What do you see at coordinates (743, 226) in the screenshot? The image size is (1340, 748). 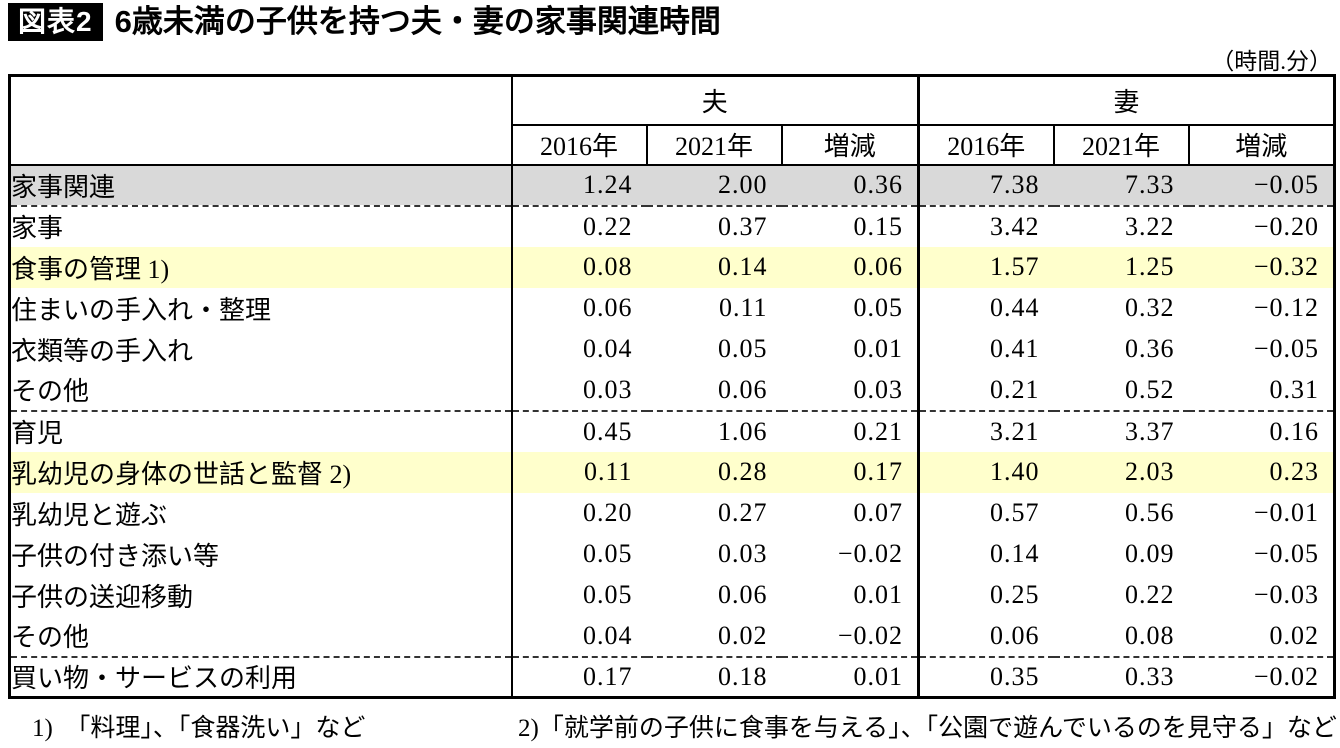 I see `value-cell: 0.37` at bounding box center [743, 226].